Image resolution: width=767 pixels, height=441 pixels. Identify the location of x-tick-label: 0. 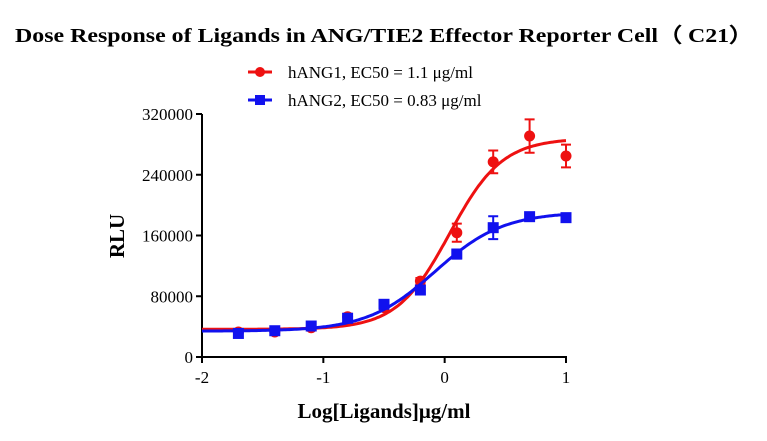
(444, 377).